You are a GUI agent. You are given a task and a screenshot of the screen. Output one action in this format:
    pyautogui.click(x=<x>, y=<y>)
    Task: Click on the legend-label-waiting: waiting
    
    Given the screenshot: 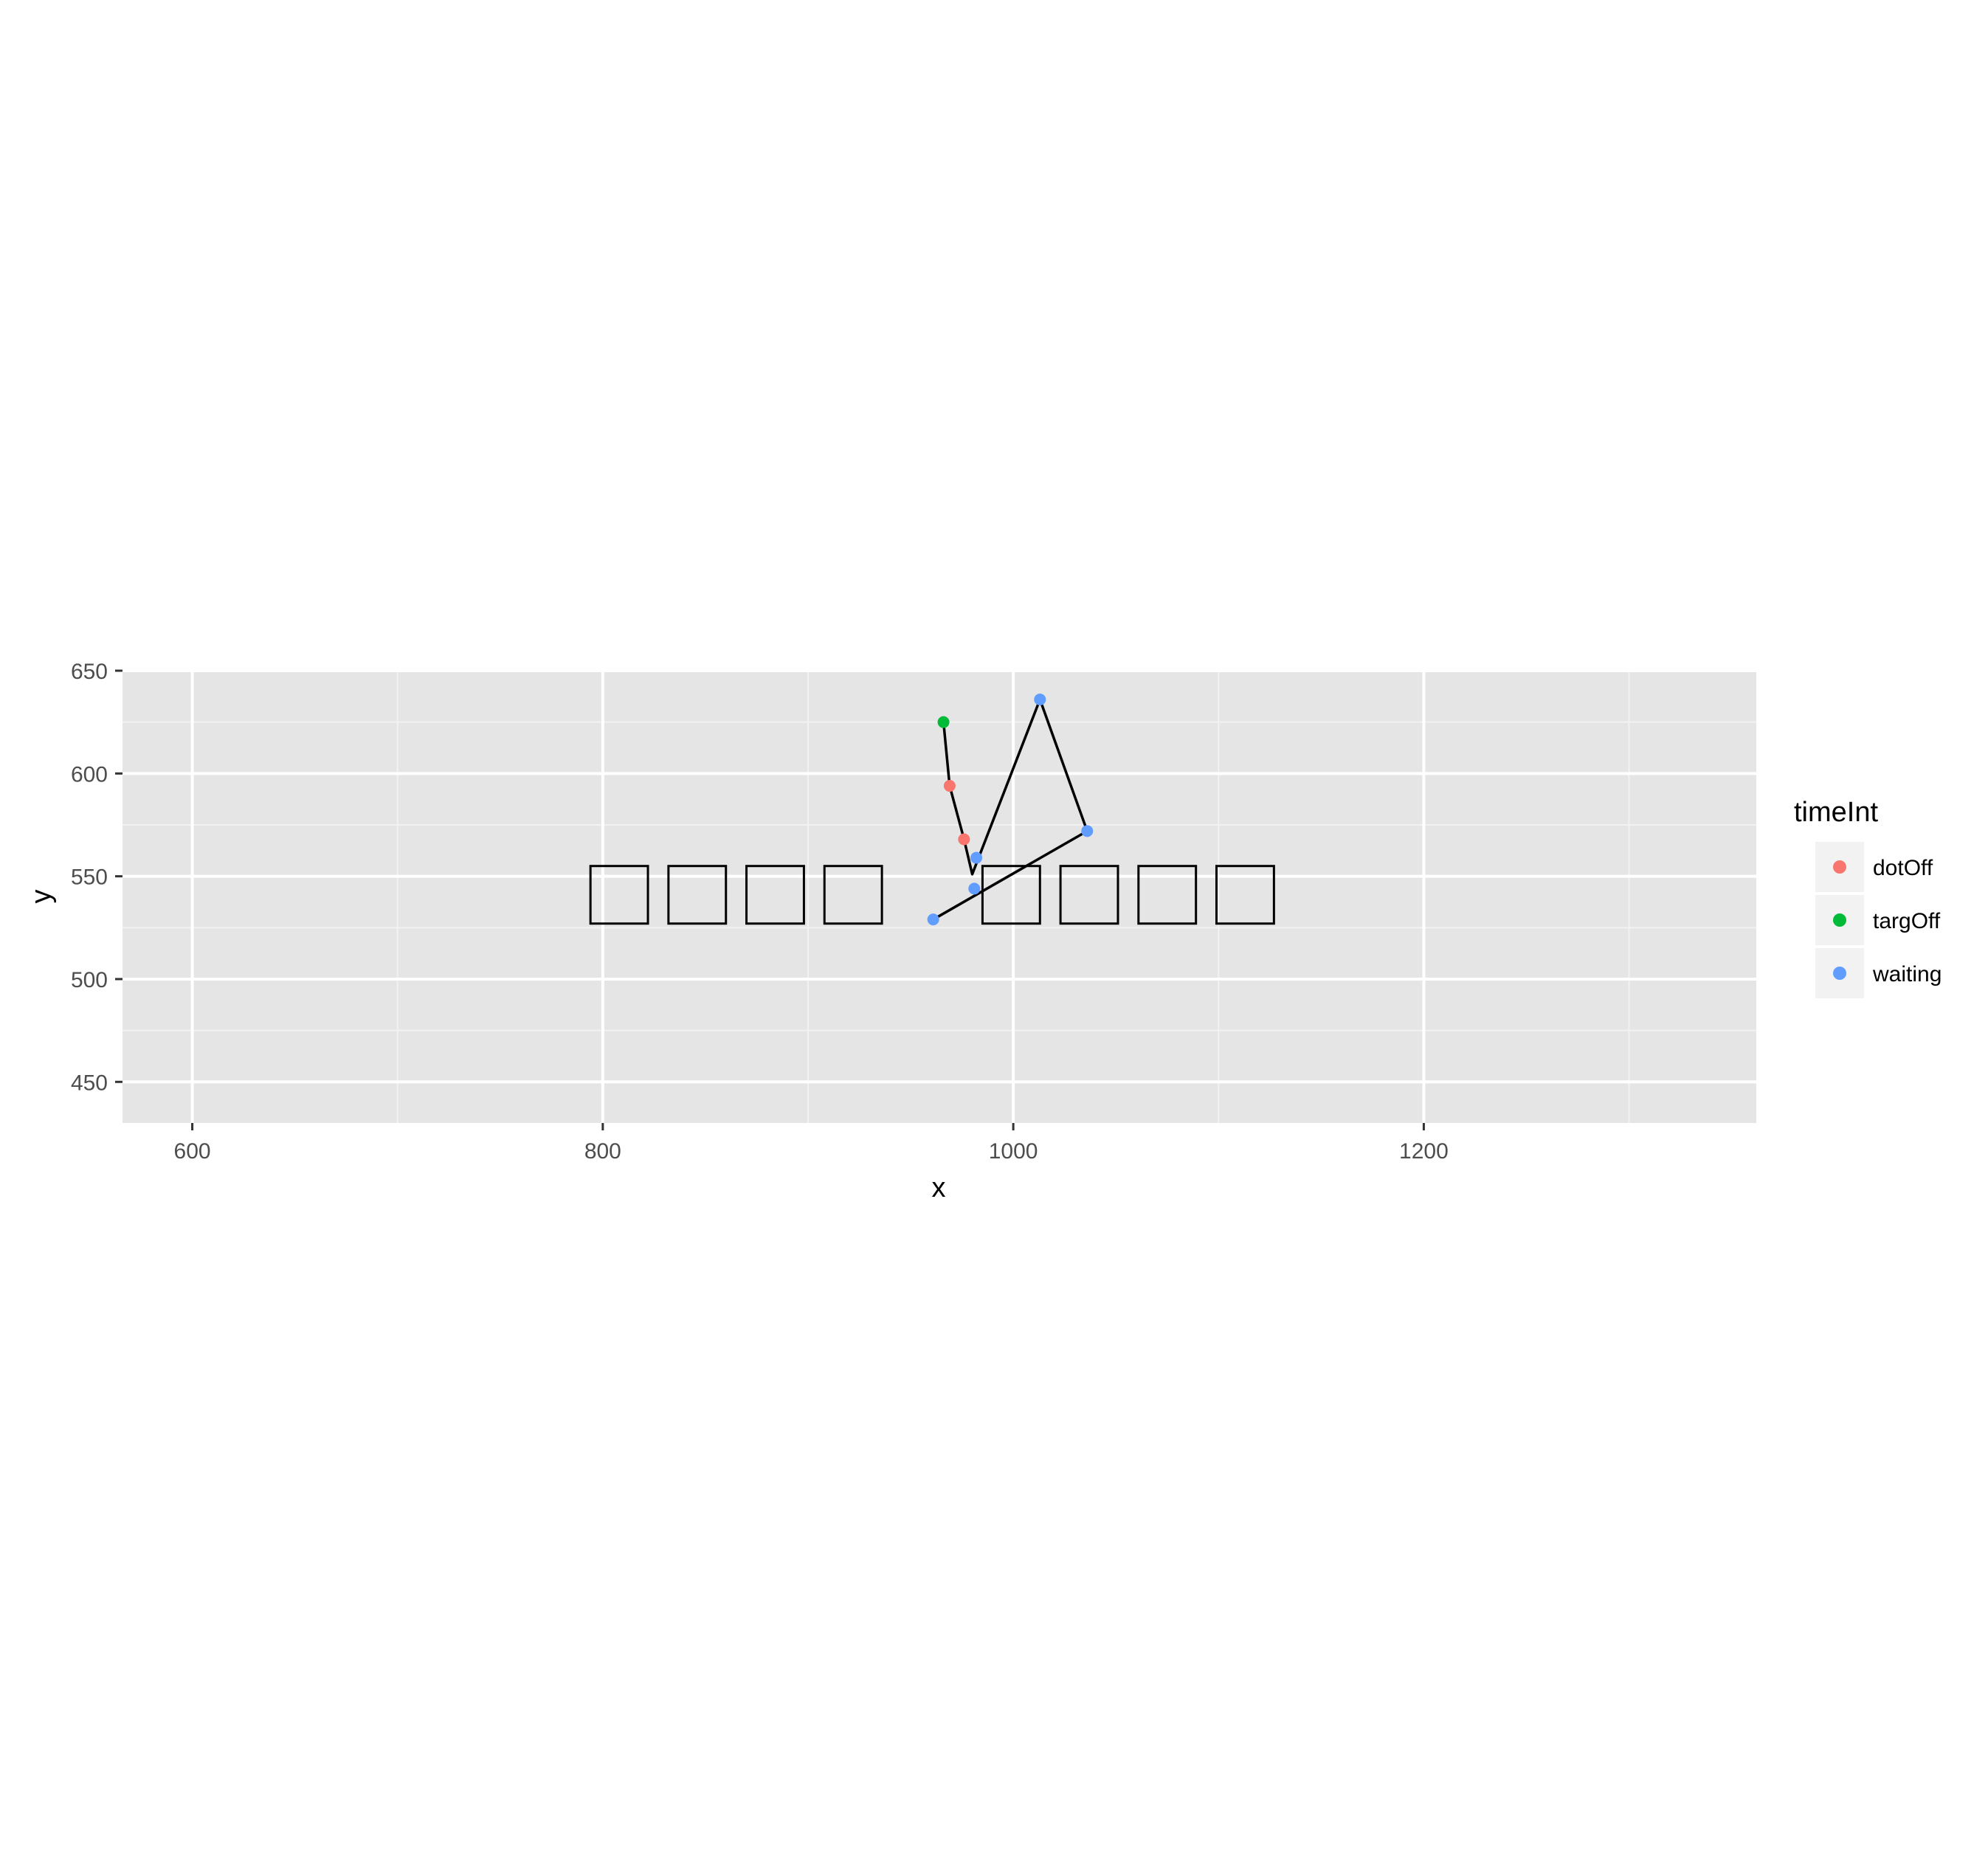 What is the action you would take?
    pyautogui.click(x=1907, y=974)
    